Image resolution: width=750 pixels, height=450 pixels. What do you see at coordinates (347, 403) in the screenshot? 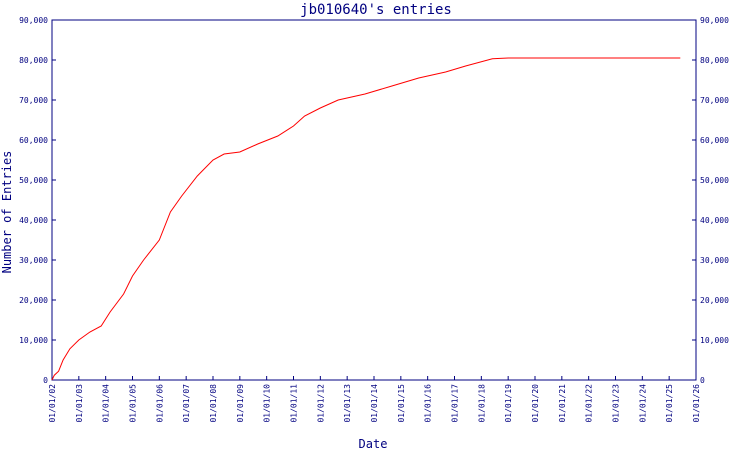
I see `x-tick-label: 01/01/13` at bounding box center [347, 403].